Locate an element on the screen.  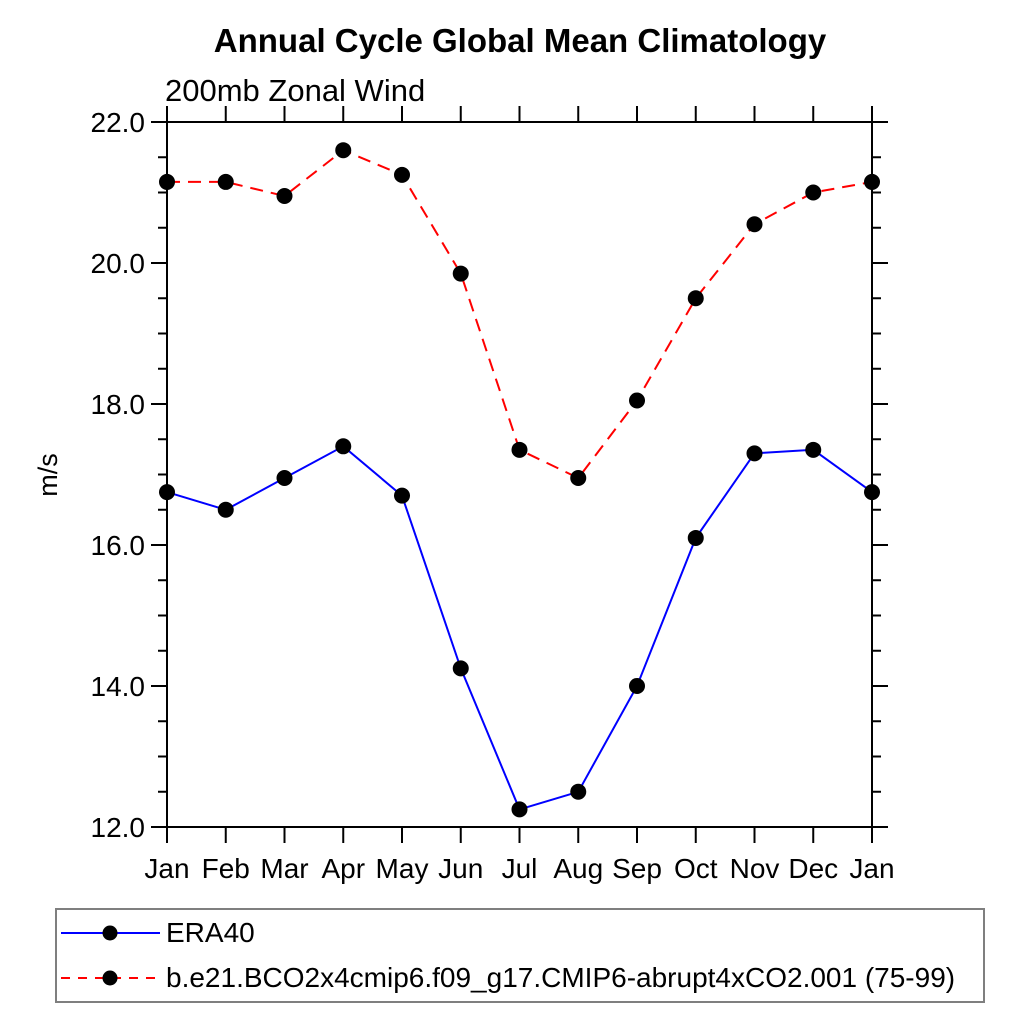
y-tick-label: 12.0 is located at coordinates (118, 827).